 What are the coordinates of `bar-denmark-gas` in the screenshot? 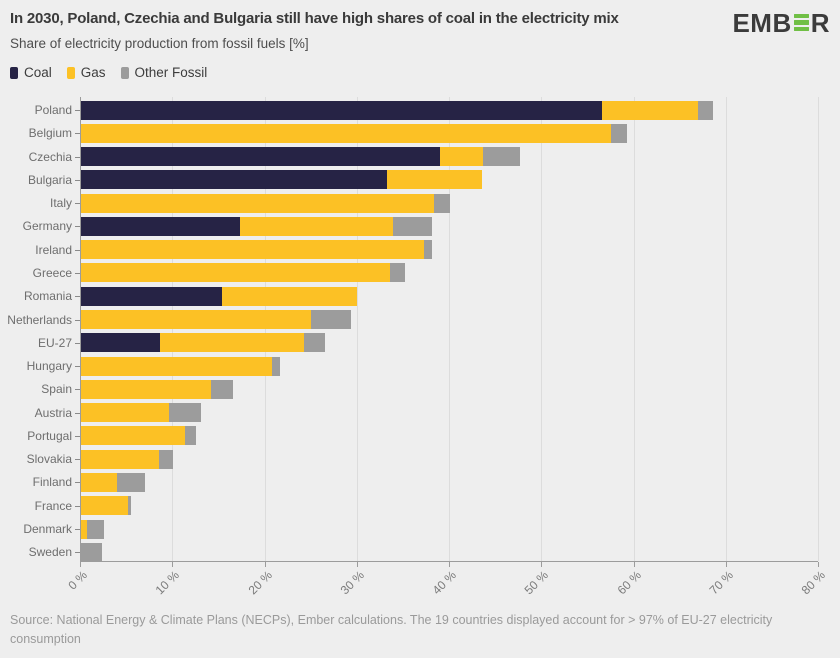 It's located at (84, 529).